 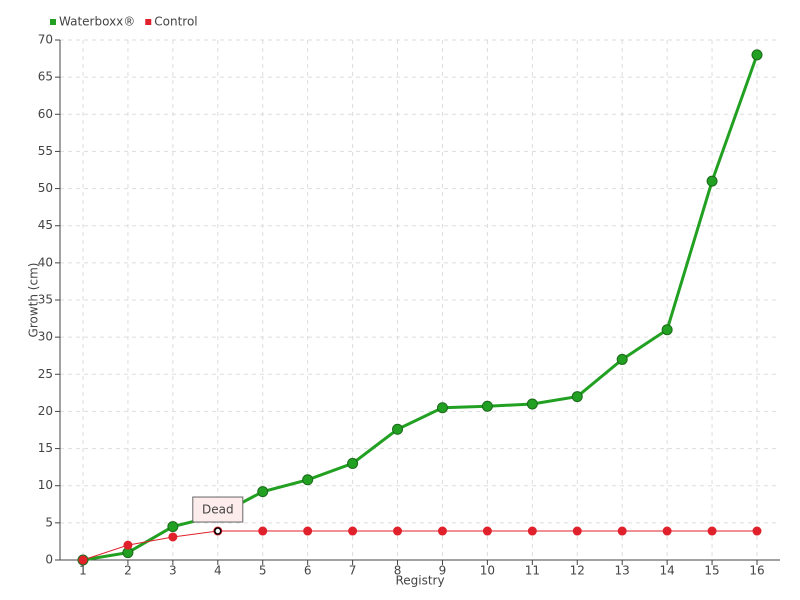 I want to click on x-tick-label: 5, so click(x=263, y=571).